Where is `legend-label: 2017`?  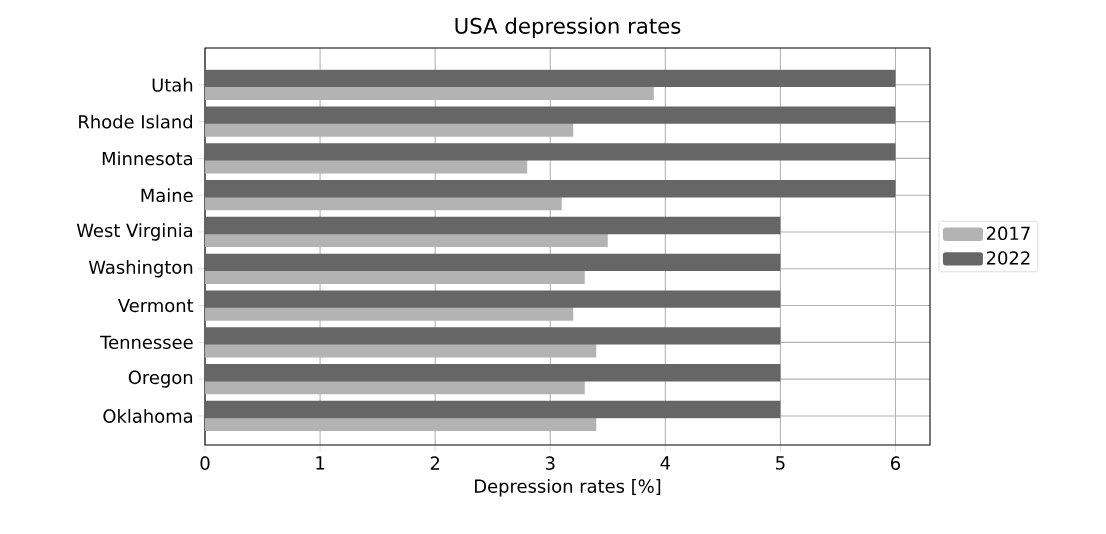 legend-label: 2017 is located at coordinates (1008, 233).